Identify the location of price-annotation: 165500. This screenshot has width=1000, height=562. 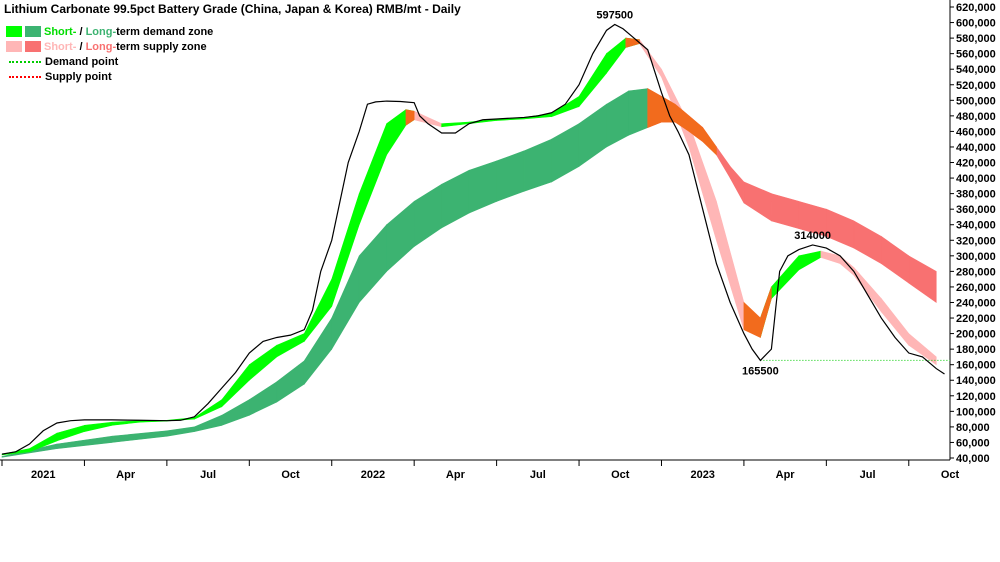
(760, 371).